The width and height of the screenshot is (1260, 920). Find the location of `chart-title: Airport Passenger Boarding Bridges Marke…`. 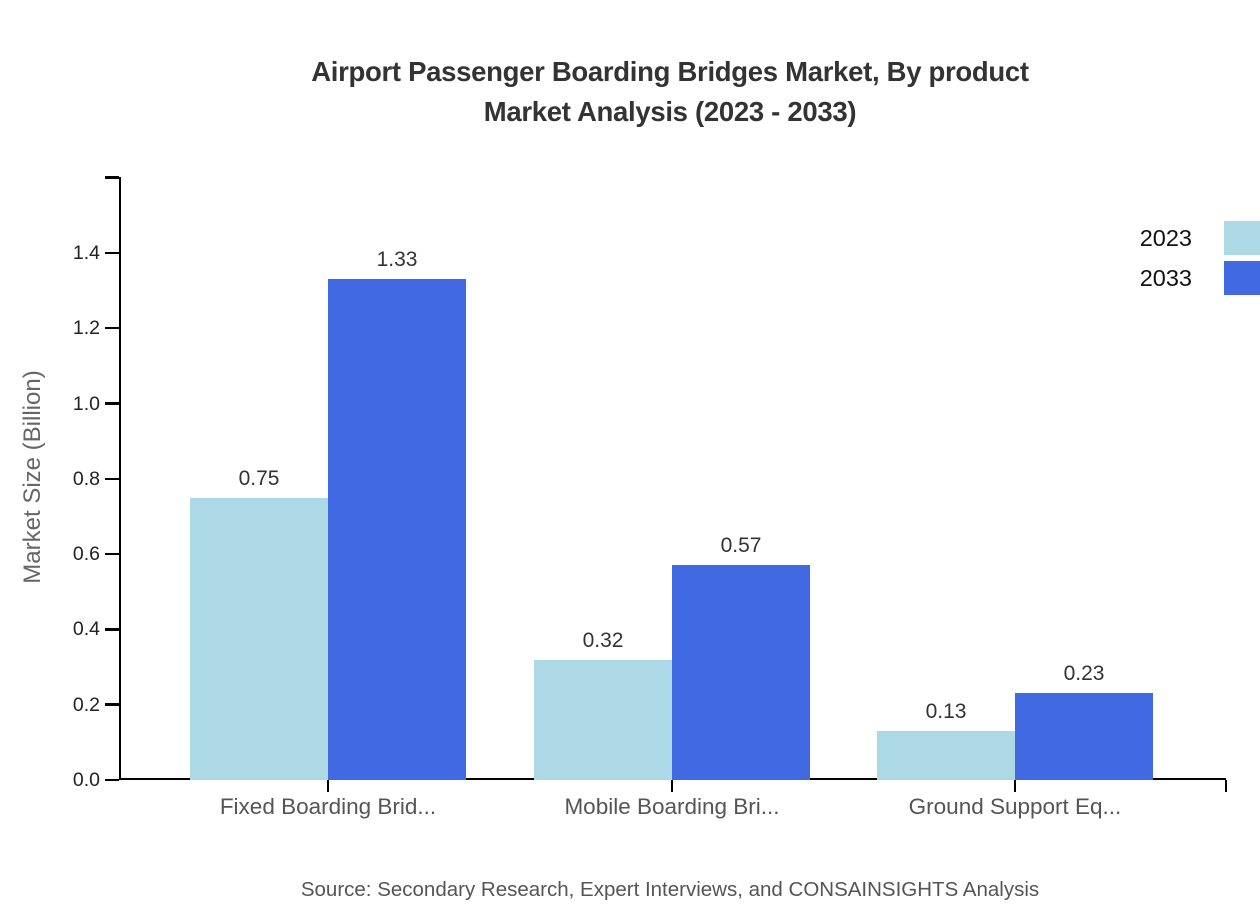

chart-title: Airport Passenger Boarding Bridges Marke… is located at coordinates (670, 92).